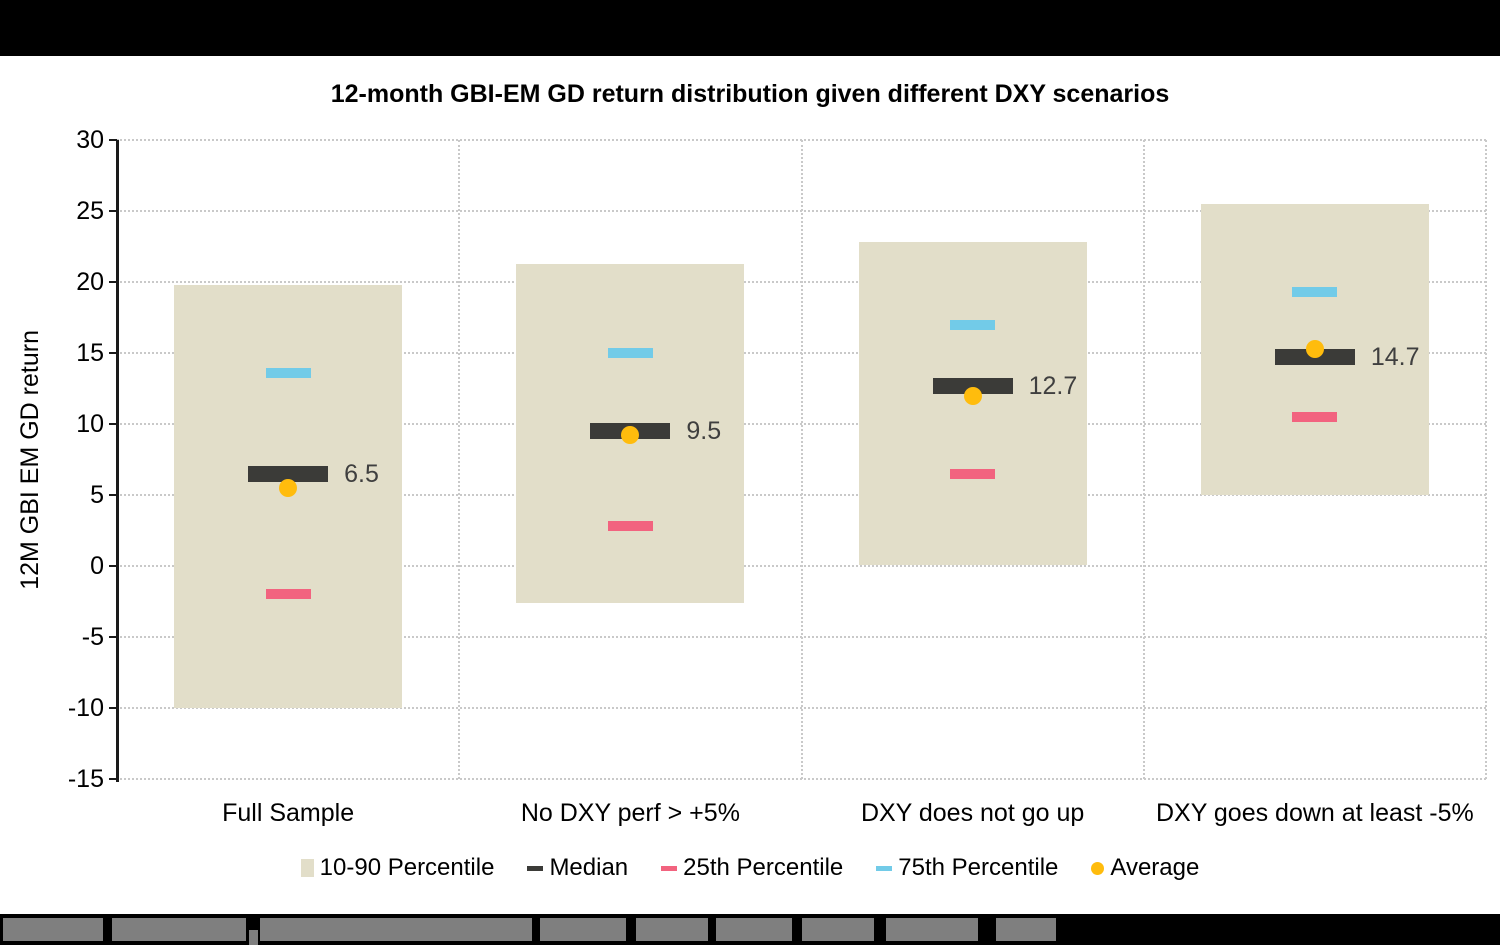 The image size is (1500, 945). What do you see at coordinates (669, 868) in the screenshot?
I see `legend-swatch-dash-pink-icon` at bounding box center [669, 868].